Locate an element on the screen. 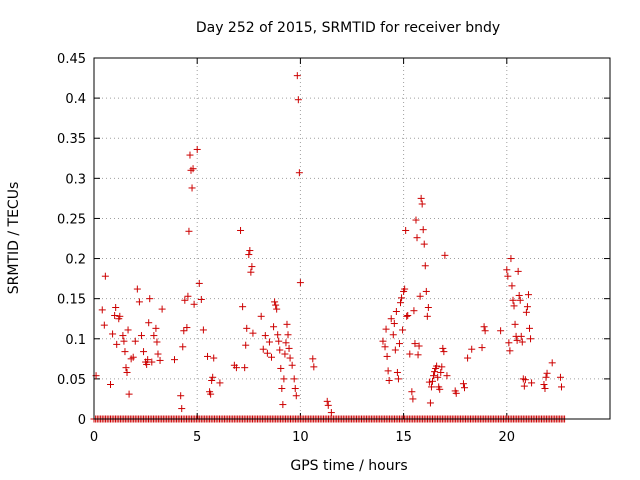 The width and height of the screenshot is (640, 480). y-tick-label: 0.4 is located at coordinates (75, 99).